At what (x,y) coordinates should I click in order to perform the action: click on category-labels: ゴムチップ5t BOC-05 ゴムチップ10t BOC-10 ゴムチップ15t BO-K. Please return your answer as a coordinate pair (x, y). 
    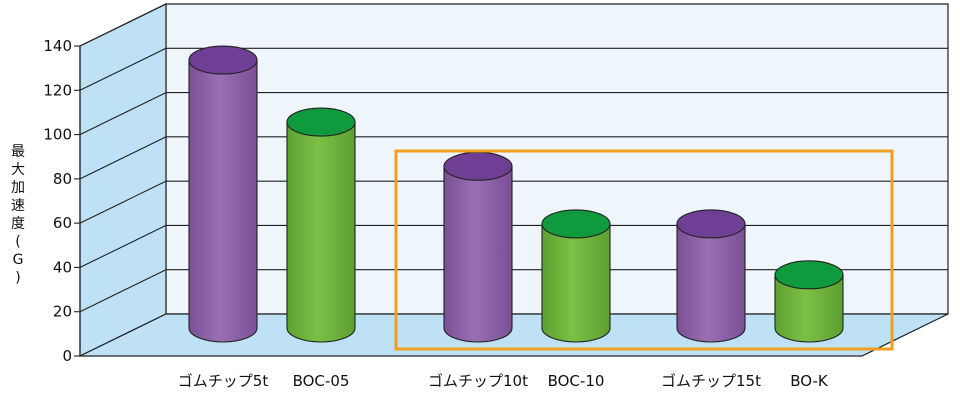
    Looking at the image, I should click on (503, 381).